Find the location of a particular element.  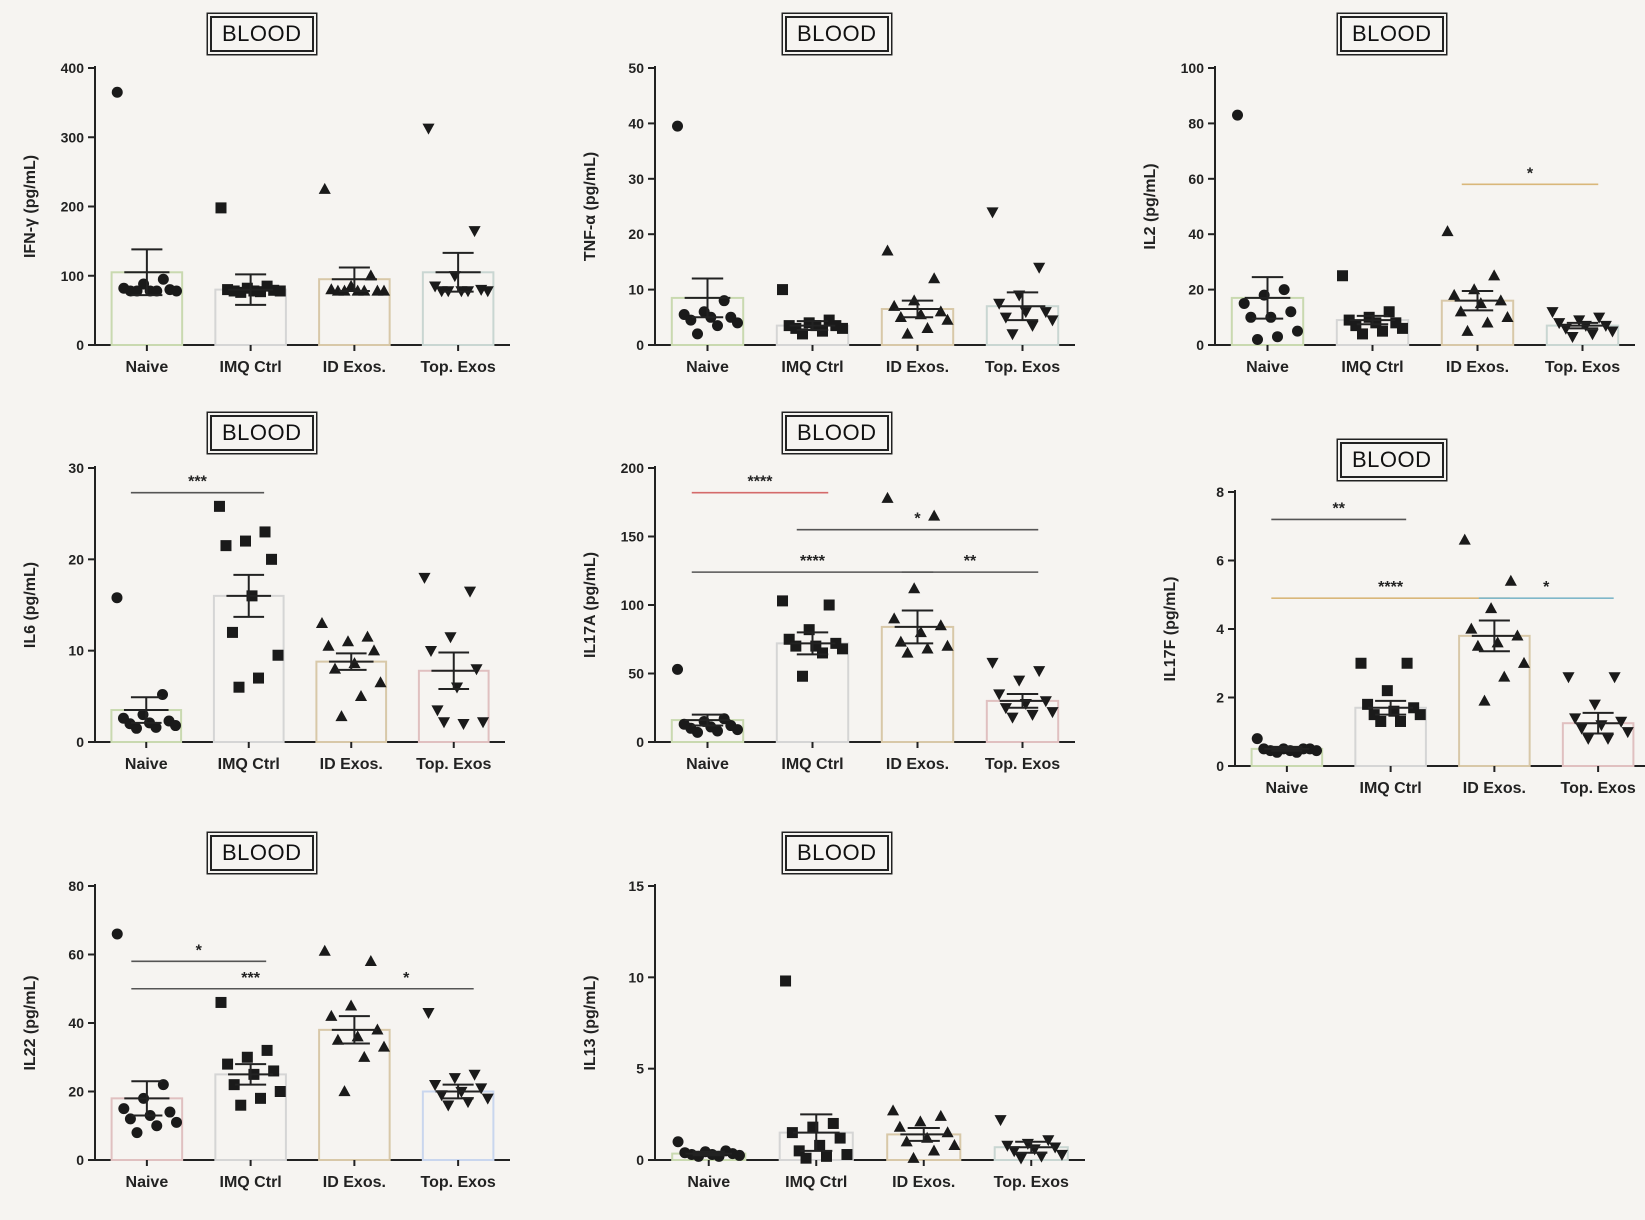

y-tick-label: 100 is located at coordinates (73, 276).